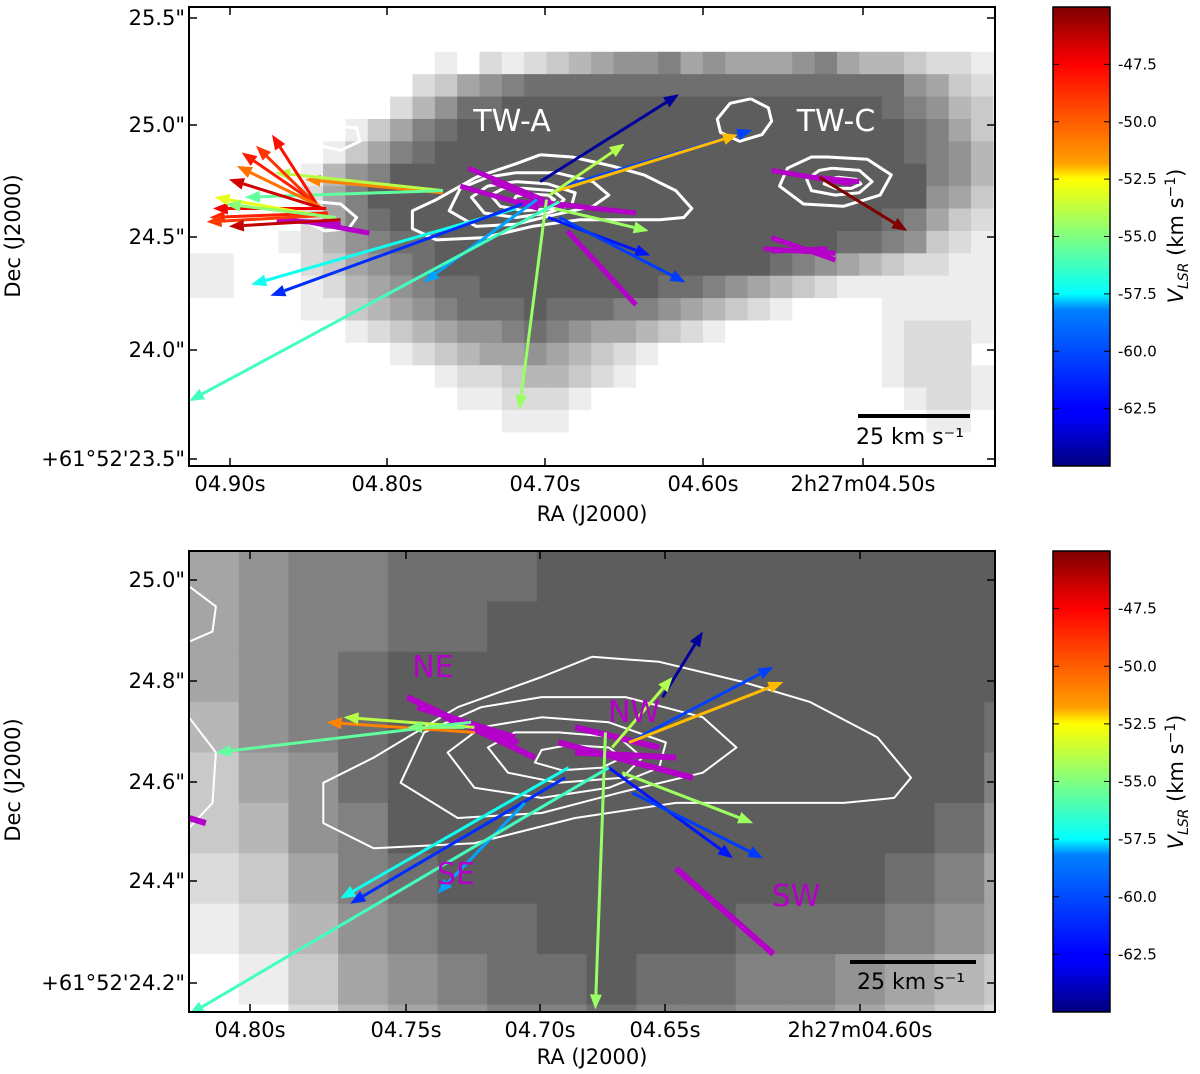  Describe the element at coordinates (229, 484) in the screenshot. I see `x-tick-label: 04.90s` at that location.